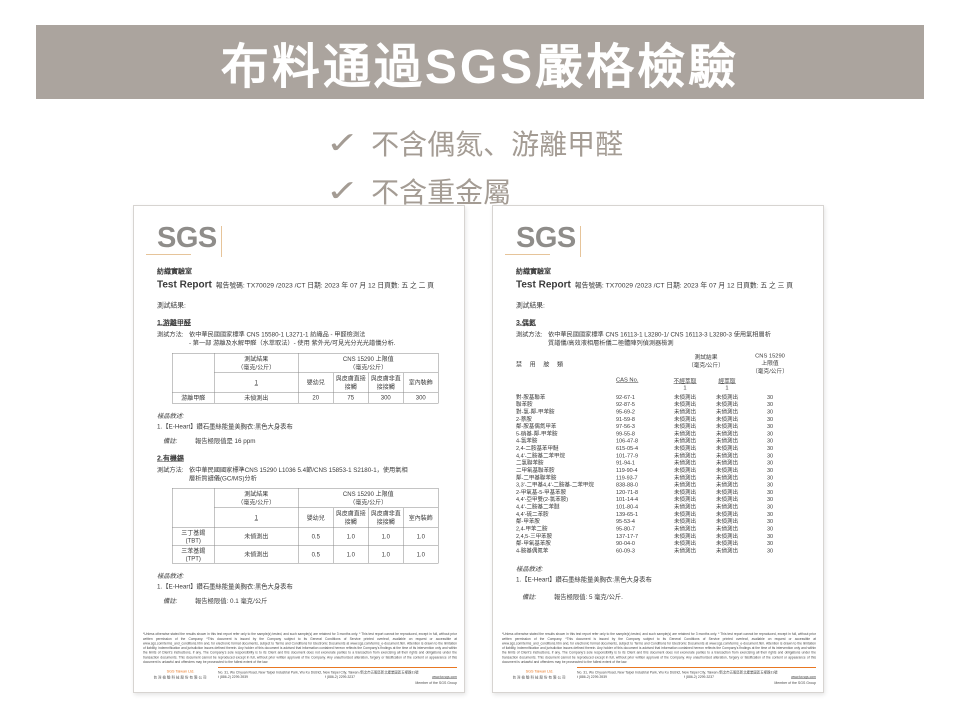  Describe the element at coordinates (537, 433) in the screenshot. I see `amine-name: 5-硝基-鄰-甲苯胺` at that location.